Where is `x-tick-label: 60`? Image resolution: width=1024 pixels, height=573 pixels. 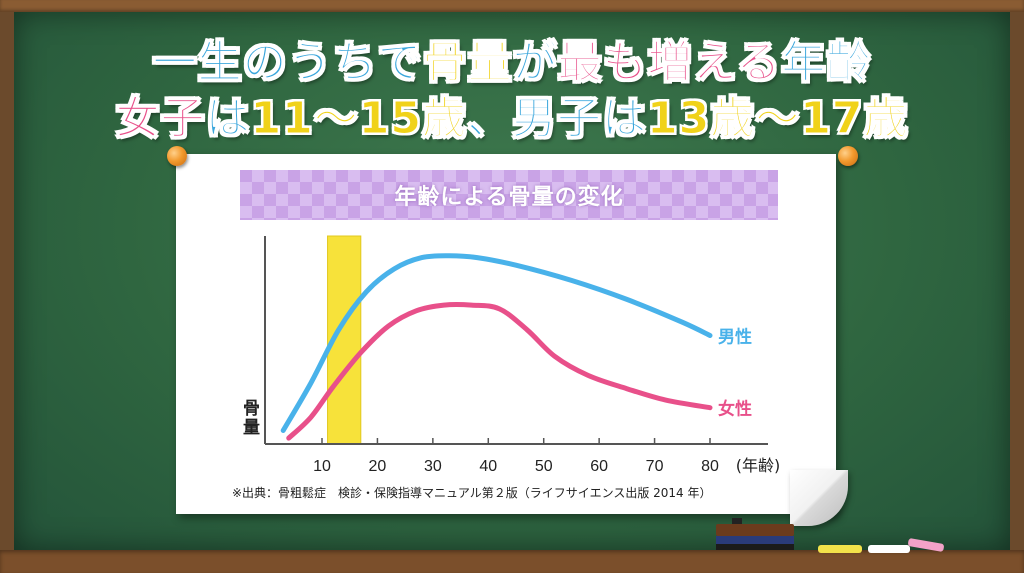 x-tick-label: 60 is located at coordinates (599, 466).